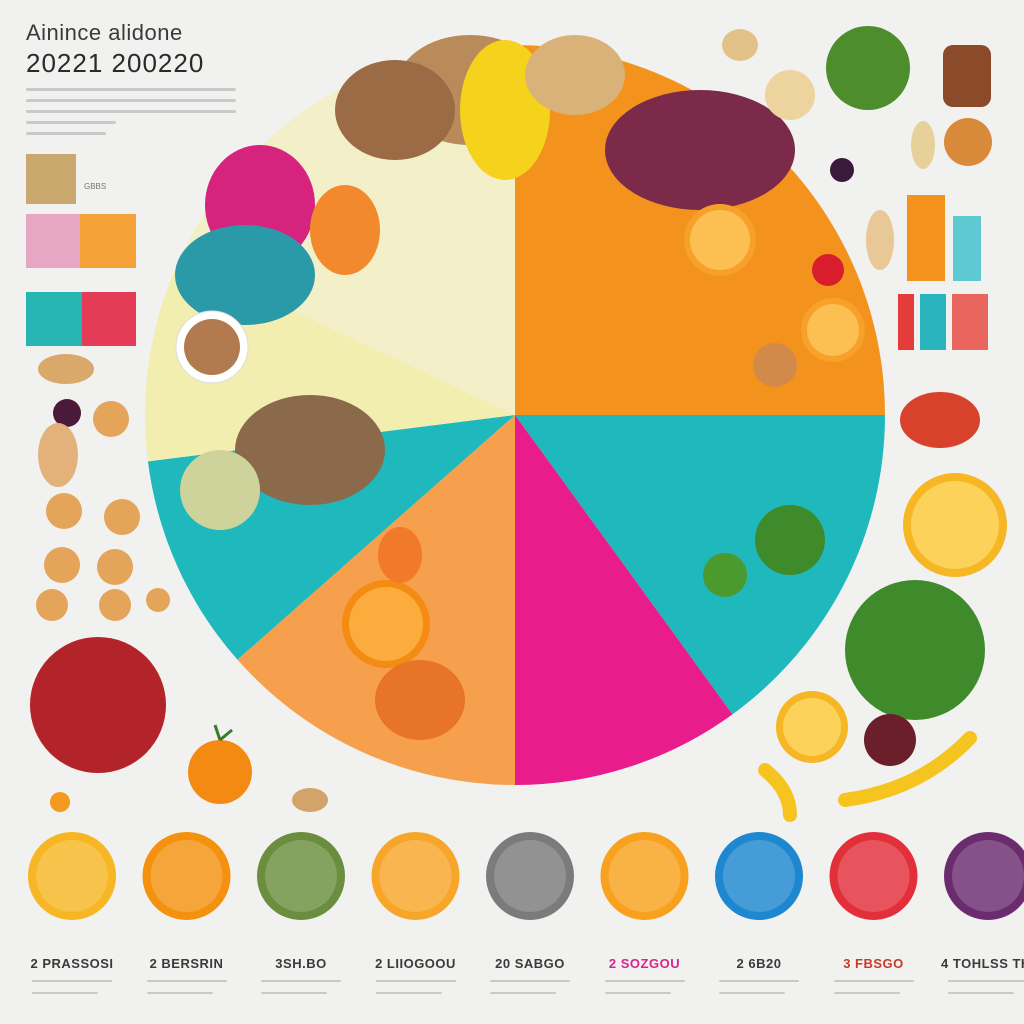  What do you see at coordinates (420, 700) in the screenshot?
I see `dried-apricot-icon` at bounding box center [420, 700].